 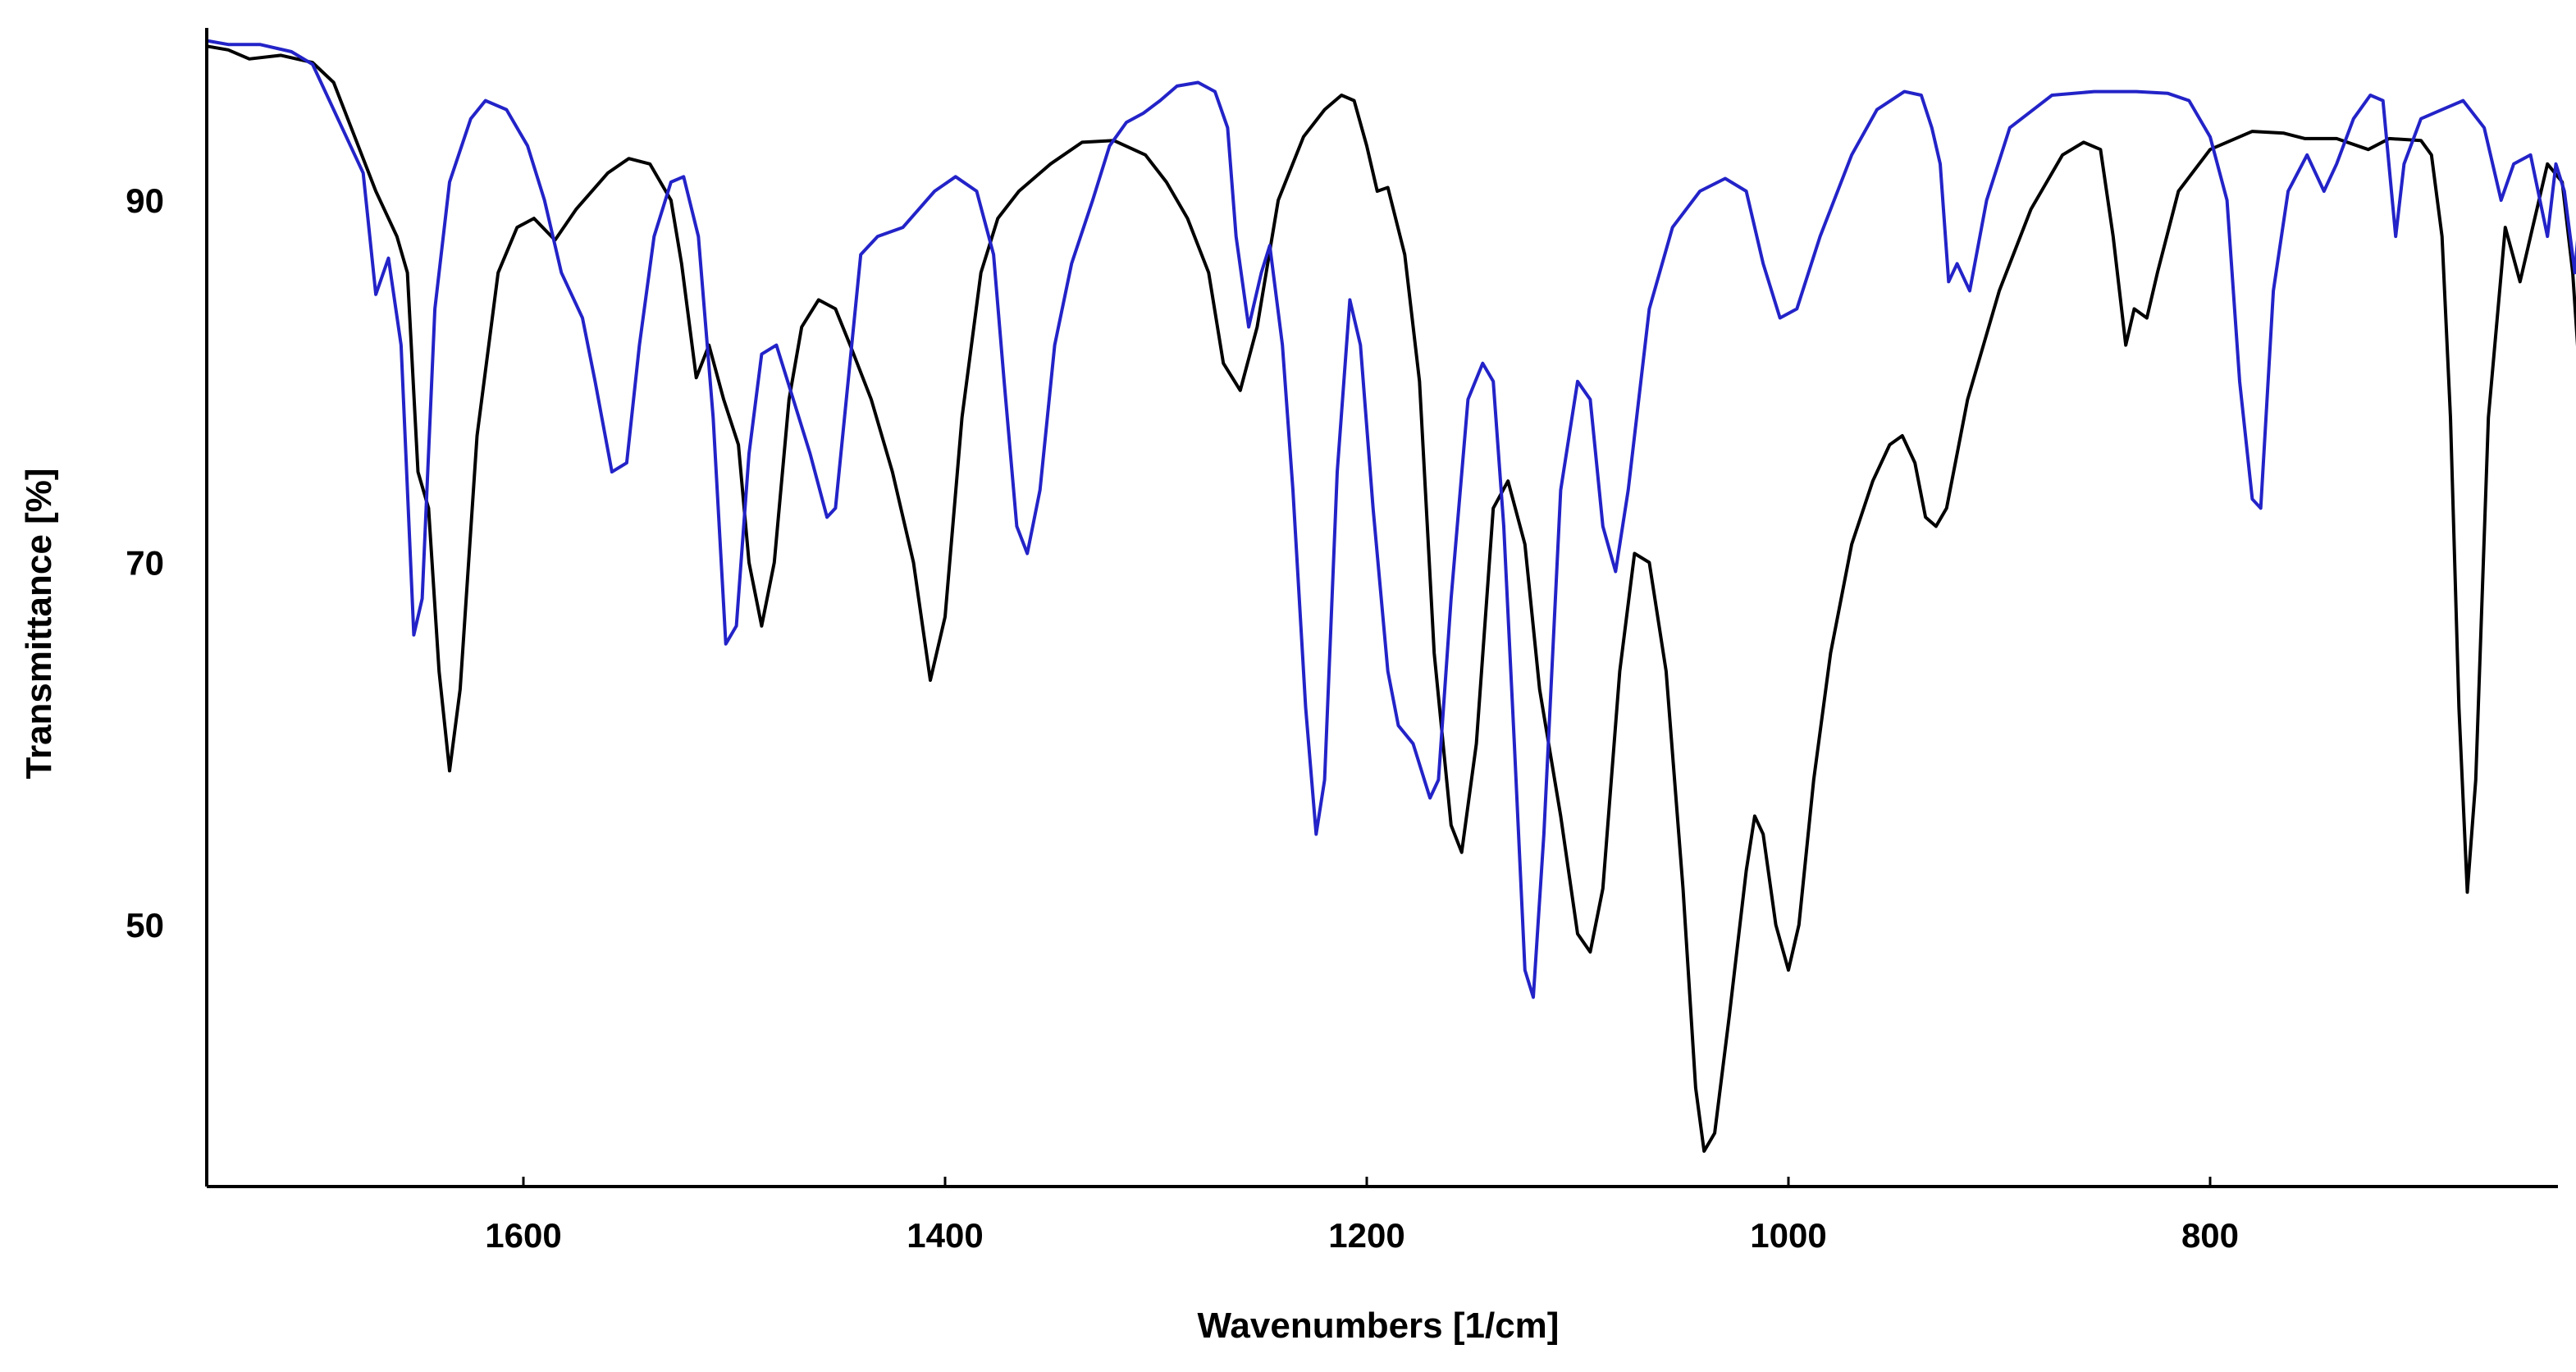 What do you see at coordinates (39, 625) in the screenshot?
I see `y-axis-title: Transmittance [%]` at bounding box center [39, 625].